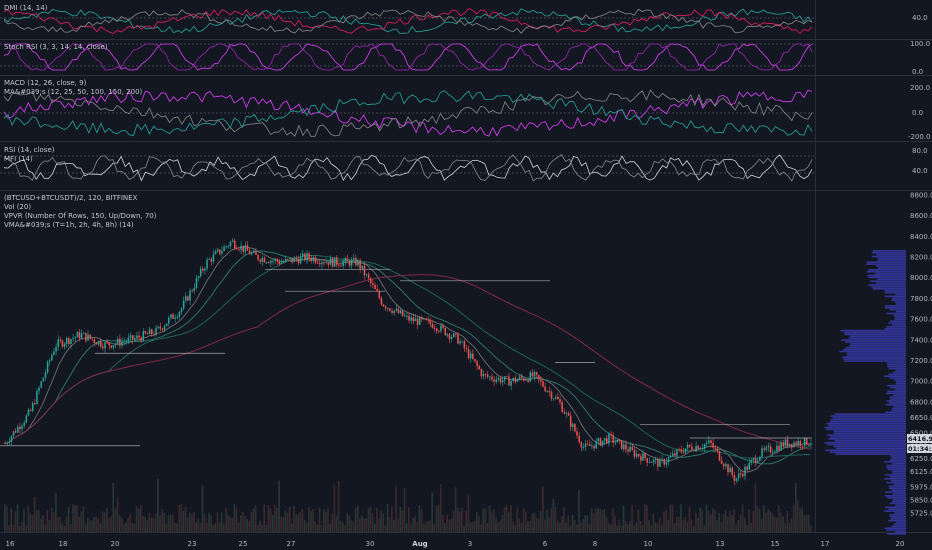  I want to click on time-tick: 6, so click(545, 544).